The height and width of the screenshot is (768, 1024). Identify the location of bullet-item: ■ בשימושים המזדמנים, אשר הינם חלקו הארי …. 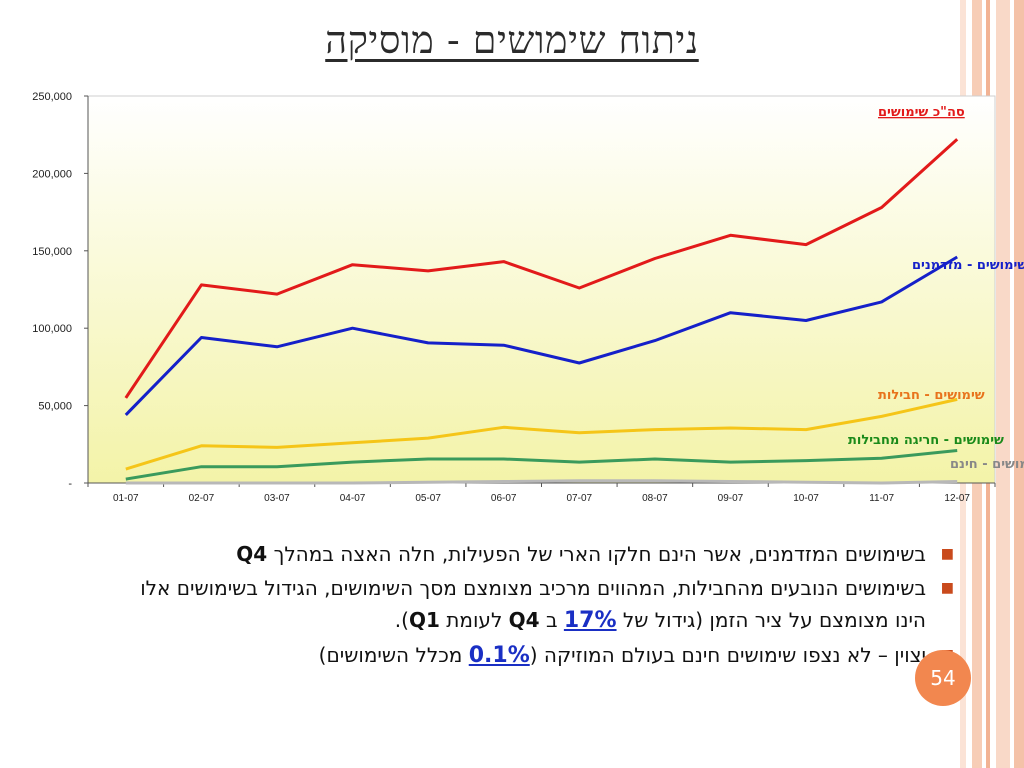
(504, 554).